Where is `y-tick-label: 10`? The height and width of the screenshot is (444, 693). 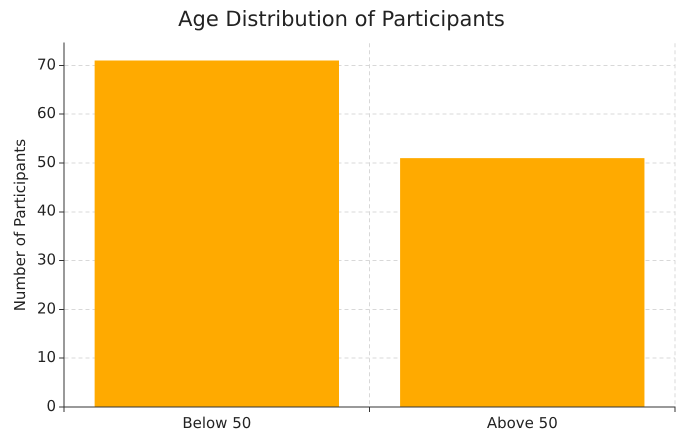
y-tick-label: 10 is located at coordinates (46, 357).